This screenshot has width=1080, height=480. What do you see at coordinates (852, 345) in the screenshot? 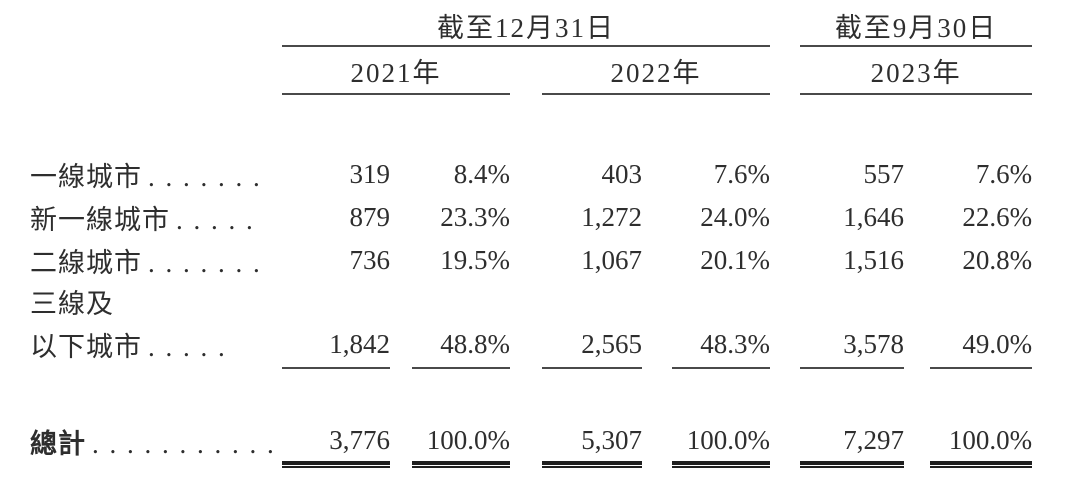
I see `value-cell-2023: 3,578` at bounding box center [852, 345].